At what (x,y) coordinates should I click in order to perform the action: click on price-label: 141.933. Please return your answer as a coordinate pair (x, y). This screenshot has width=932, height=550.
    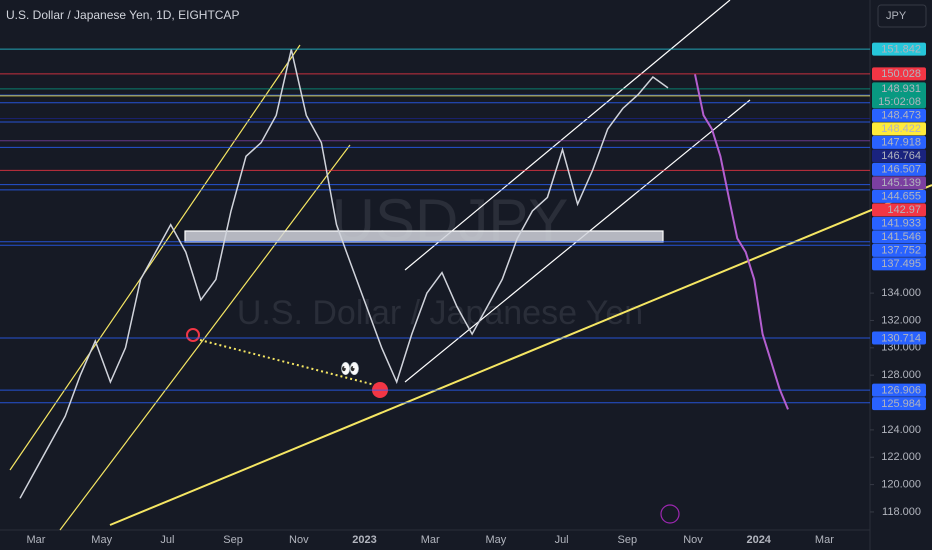
    Looking at the image, I should click on (901, 224).